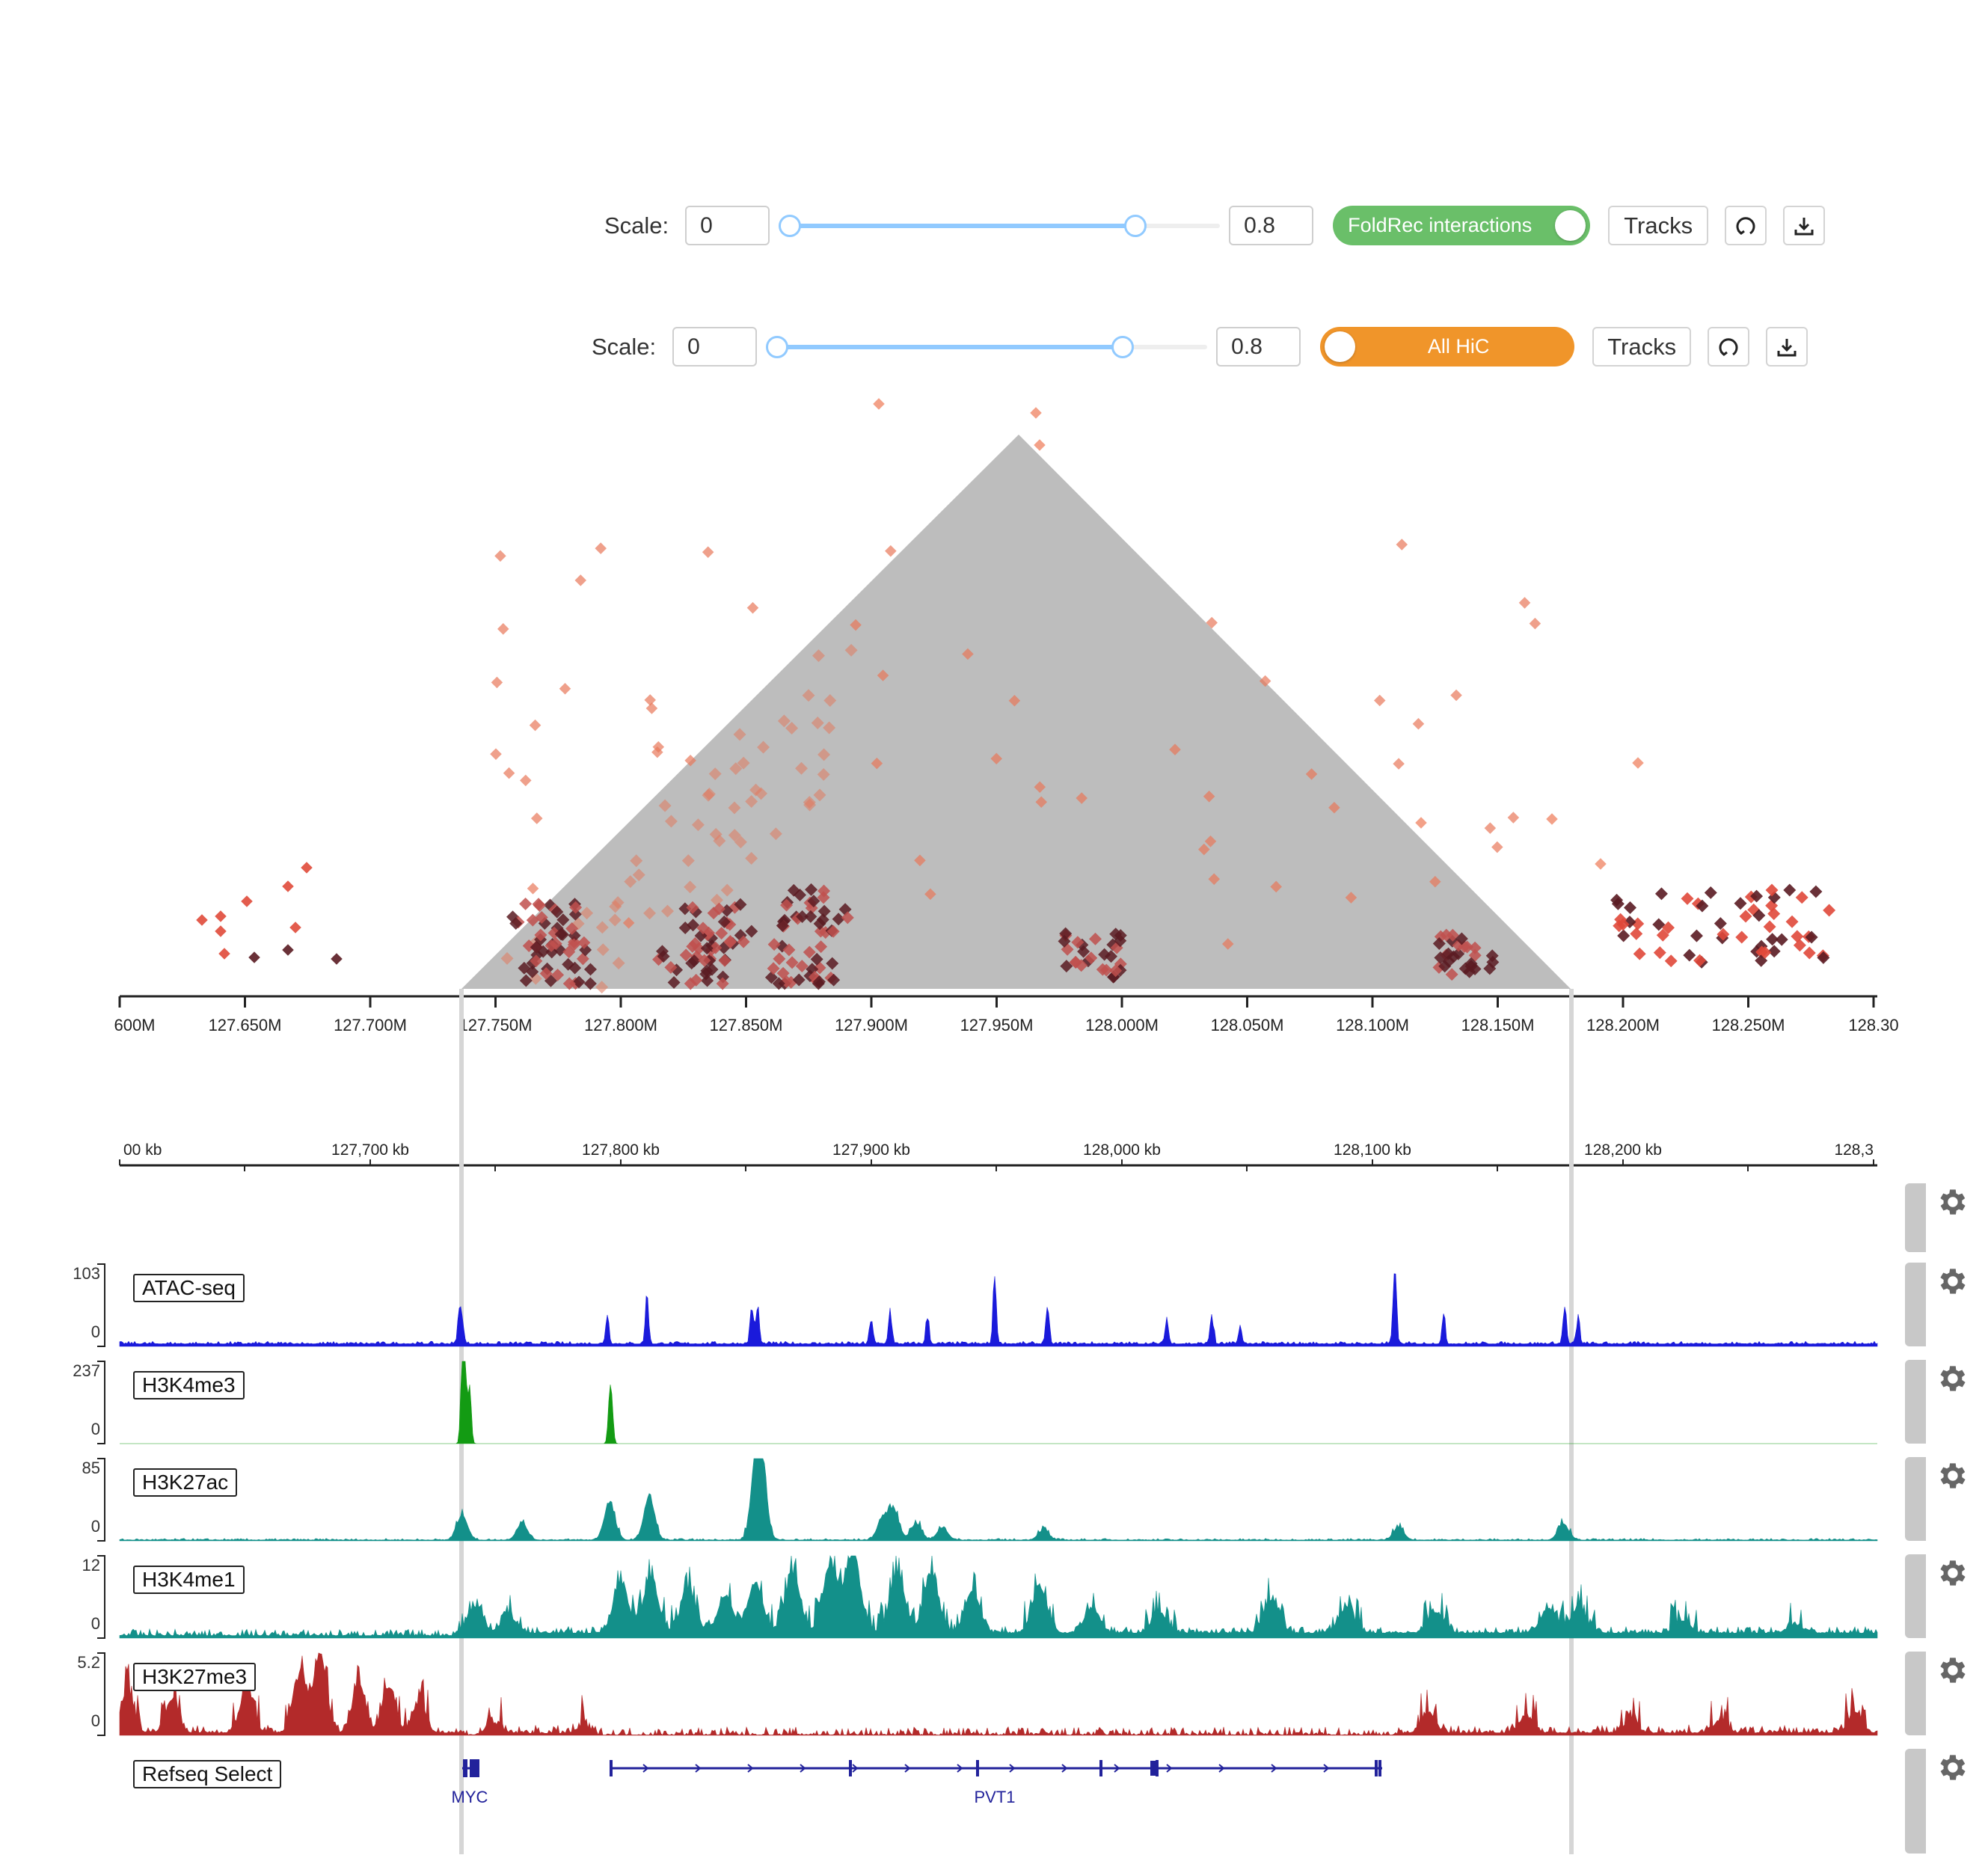  I want to click on controls-row-allhic: Scale: All HiC Tracks, so click(1200, 347).